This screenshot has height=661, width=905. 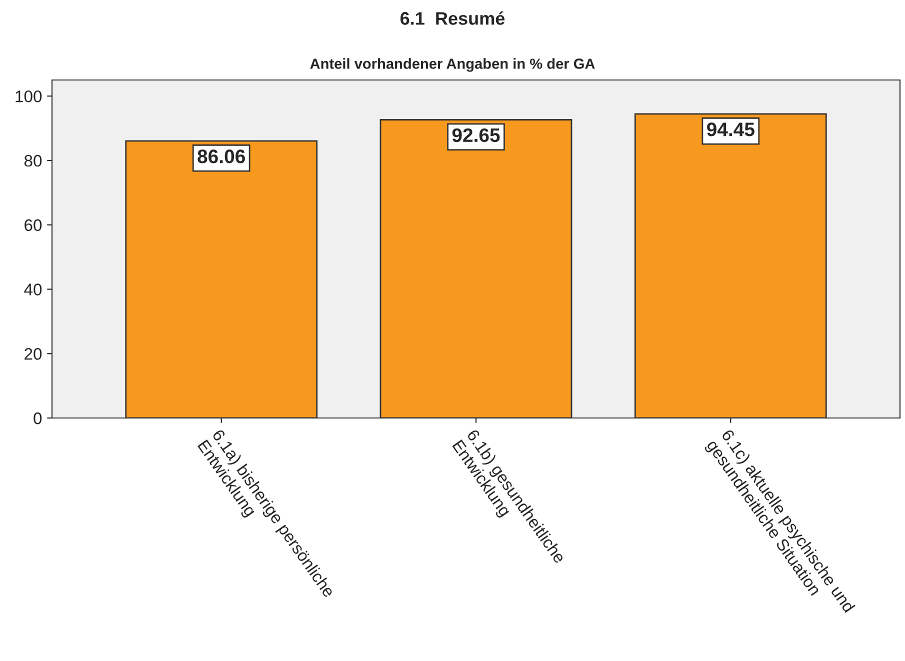 What do you see at coordinates (33, 354) in the screenshot?
I see `y-tick-label: 20` at bounding box center [33, 354].